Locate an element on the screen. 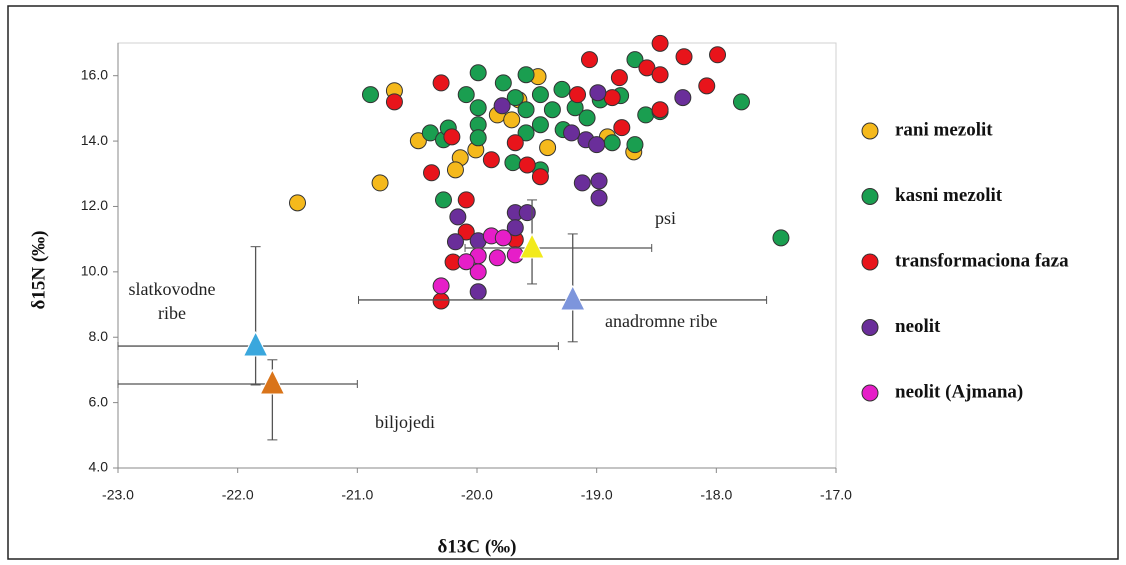 The height and width of the screenshot is (565, 1126). y-tick-label: 12.0 is located at coordinates (94, 205).